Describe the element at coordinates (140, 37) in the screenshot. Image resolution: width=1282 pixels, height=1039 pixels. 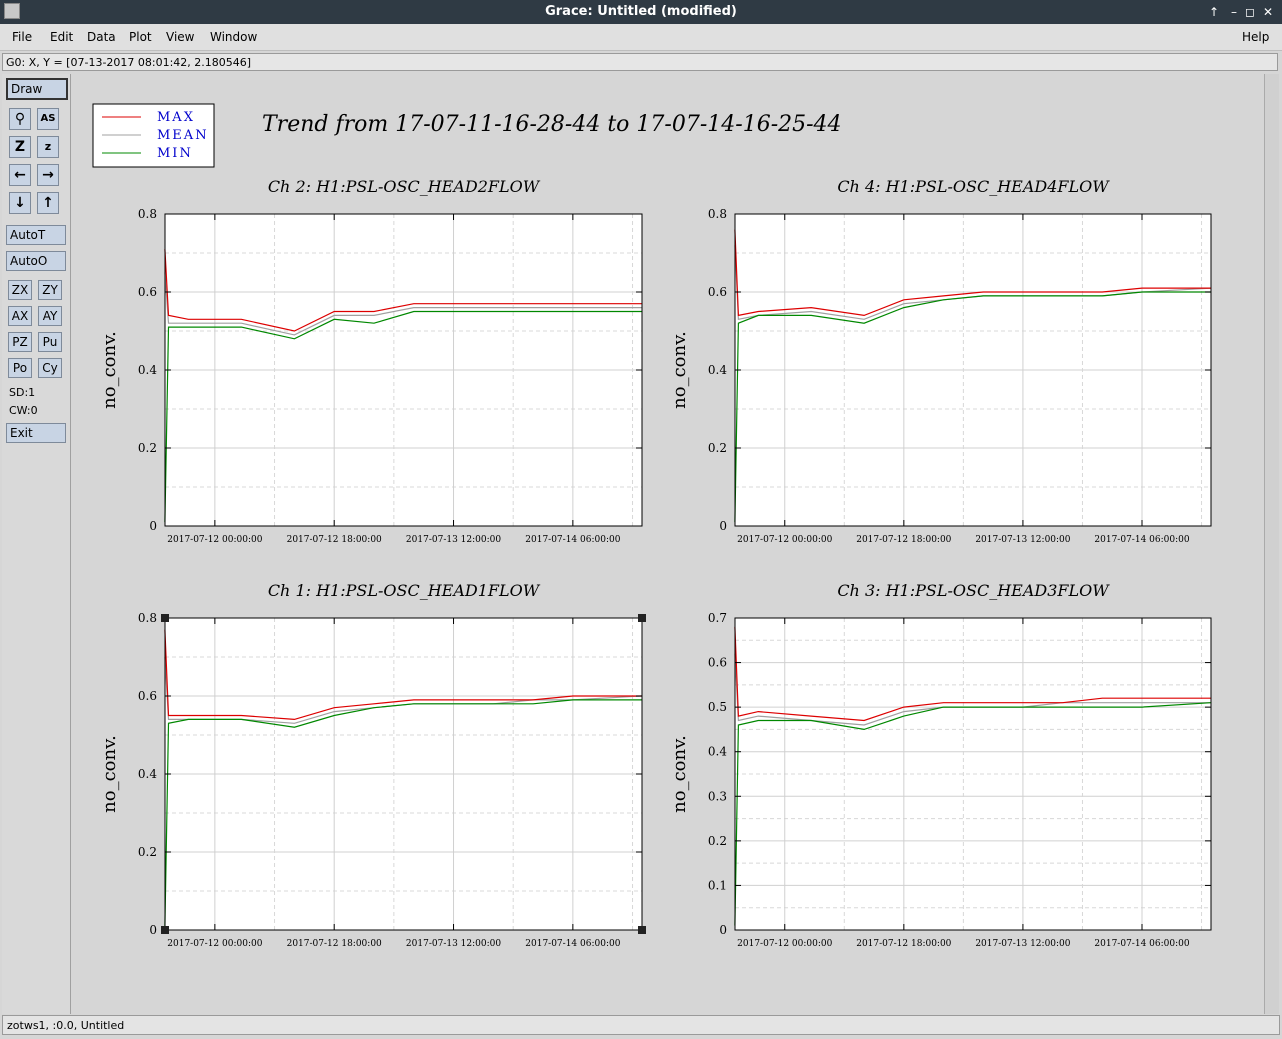
I see `menu-plot: Plot` at that location.